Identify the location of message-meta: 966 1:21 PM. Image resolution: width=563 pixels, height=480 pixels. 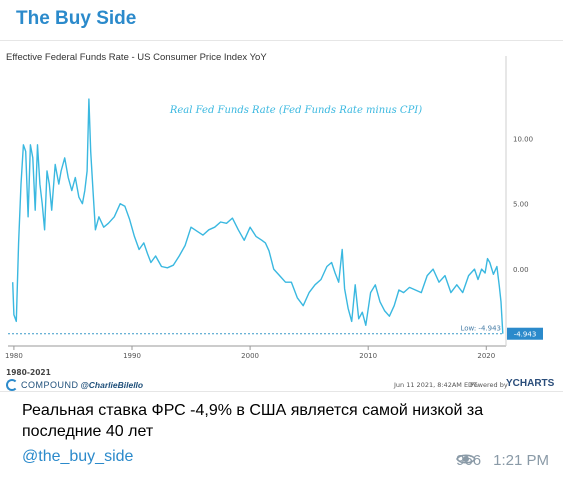
(502, 460).